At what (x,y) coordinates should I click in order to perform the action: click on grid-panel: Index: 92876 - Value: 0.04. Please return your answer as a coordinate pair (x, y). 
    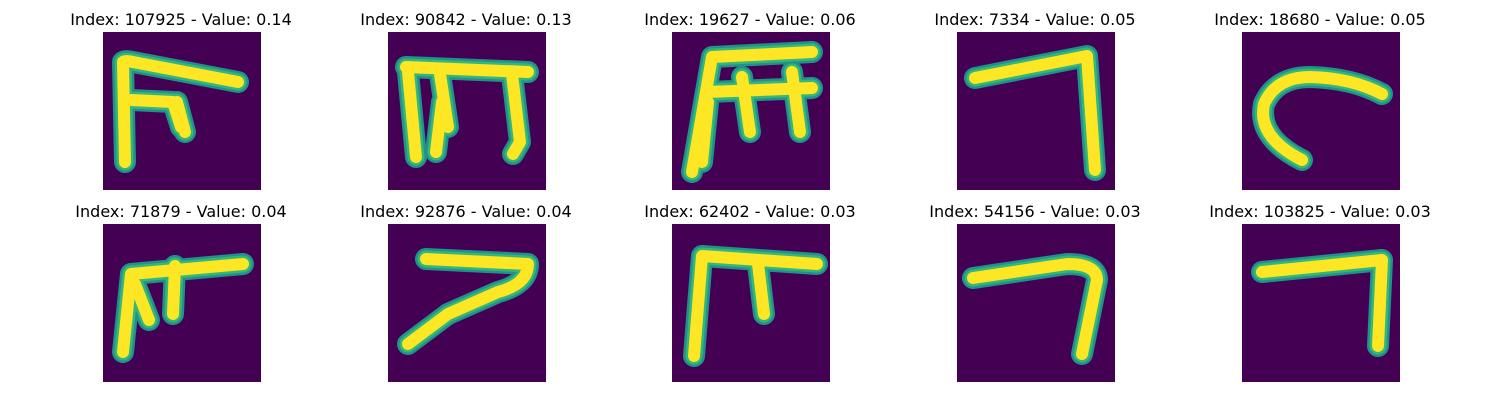
    Looking at the image, I should click on (466, 291).